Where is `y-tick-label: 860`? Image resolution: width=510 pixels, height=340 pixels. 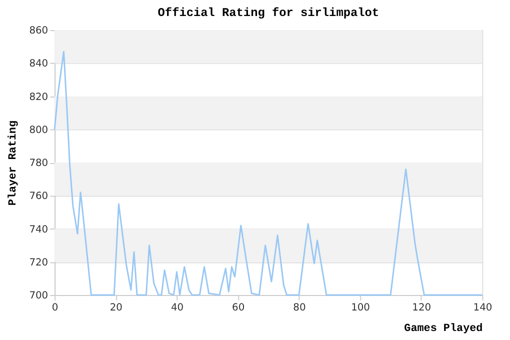
y-tick-label: 860 is located at coordinates (38, 31).